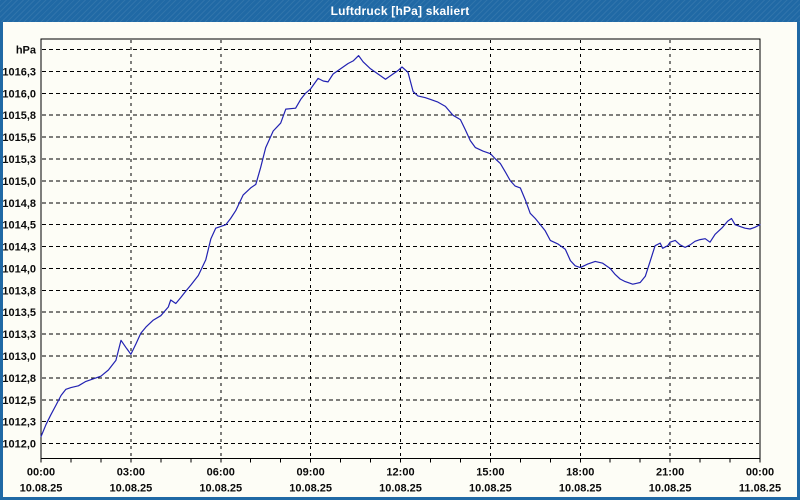 This screenshot has height=500, width=800. What do you see at coordinates (19, 423) in the screenshot?
I see `y-axis-label: 1012,3` at bounding box center [19, 423].